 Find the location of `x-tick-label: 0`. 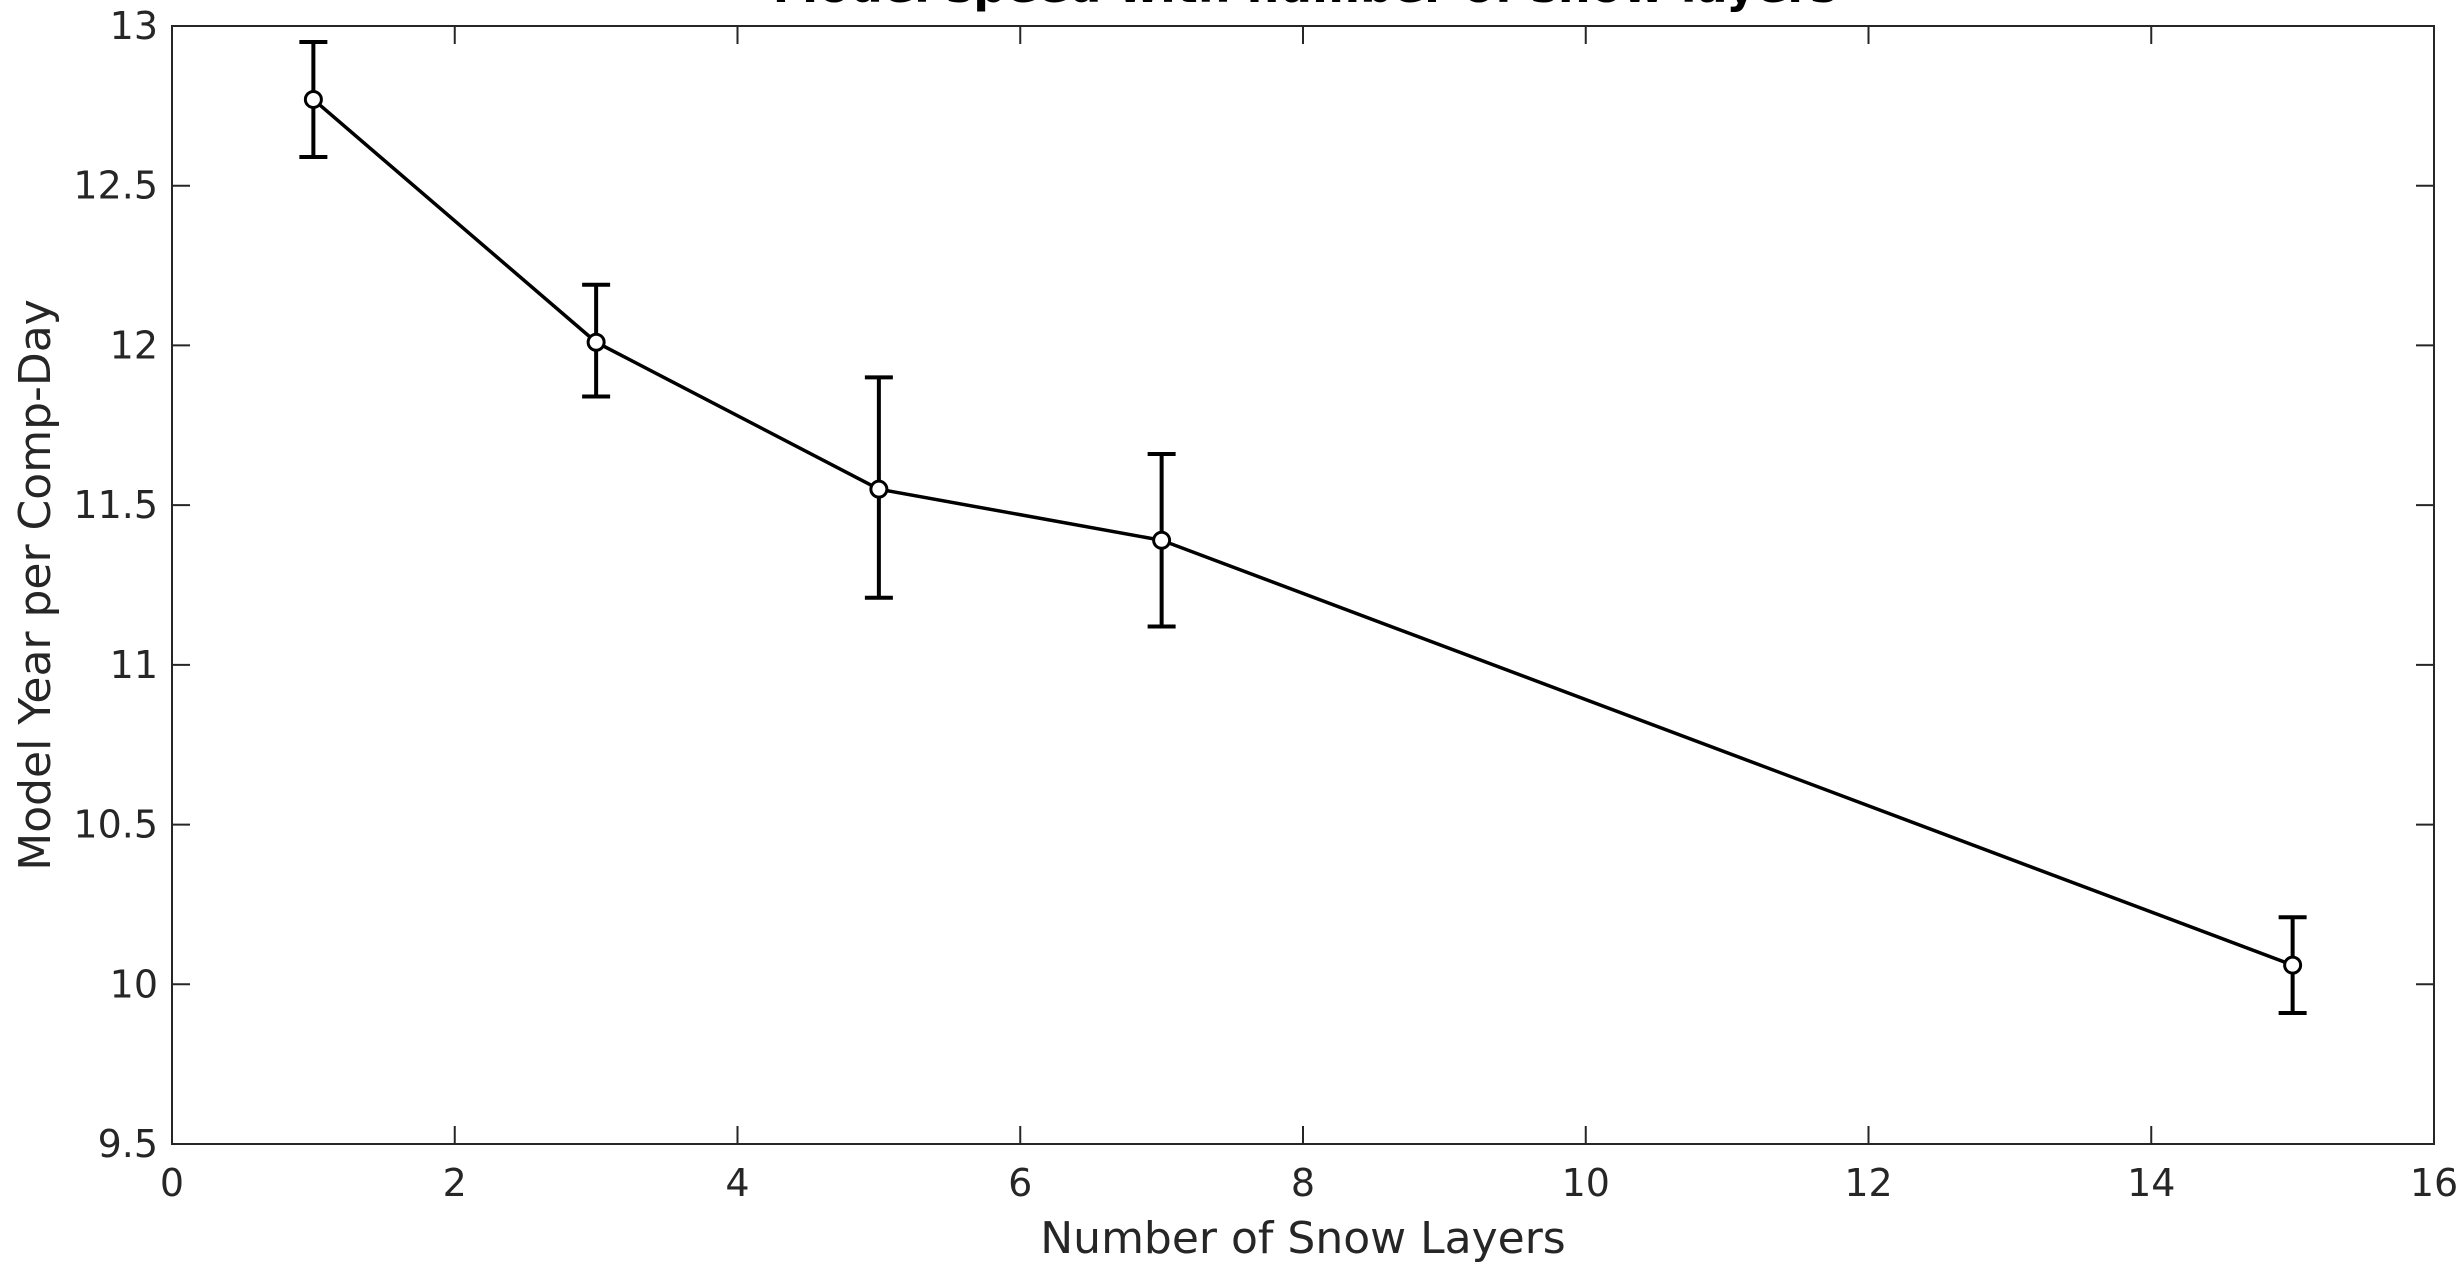

x-tick-label: 0 is located at coordinates (172, 1183).